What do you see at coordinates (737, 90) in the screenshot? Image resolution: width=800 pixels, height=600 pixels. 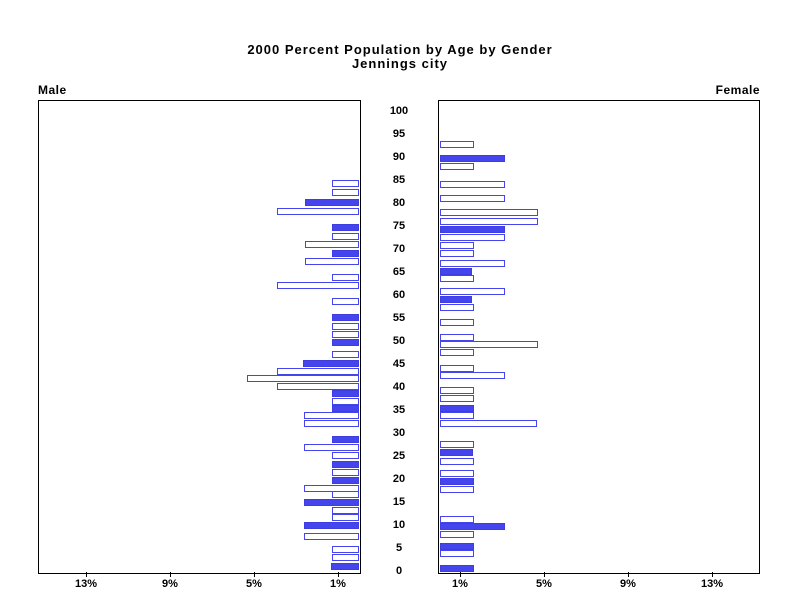 I see `female-panel-header: Female` at bounding box center [737, 90].